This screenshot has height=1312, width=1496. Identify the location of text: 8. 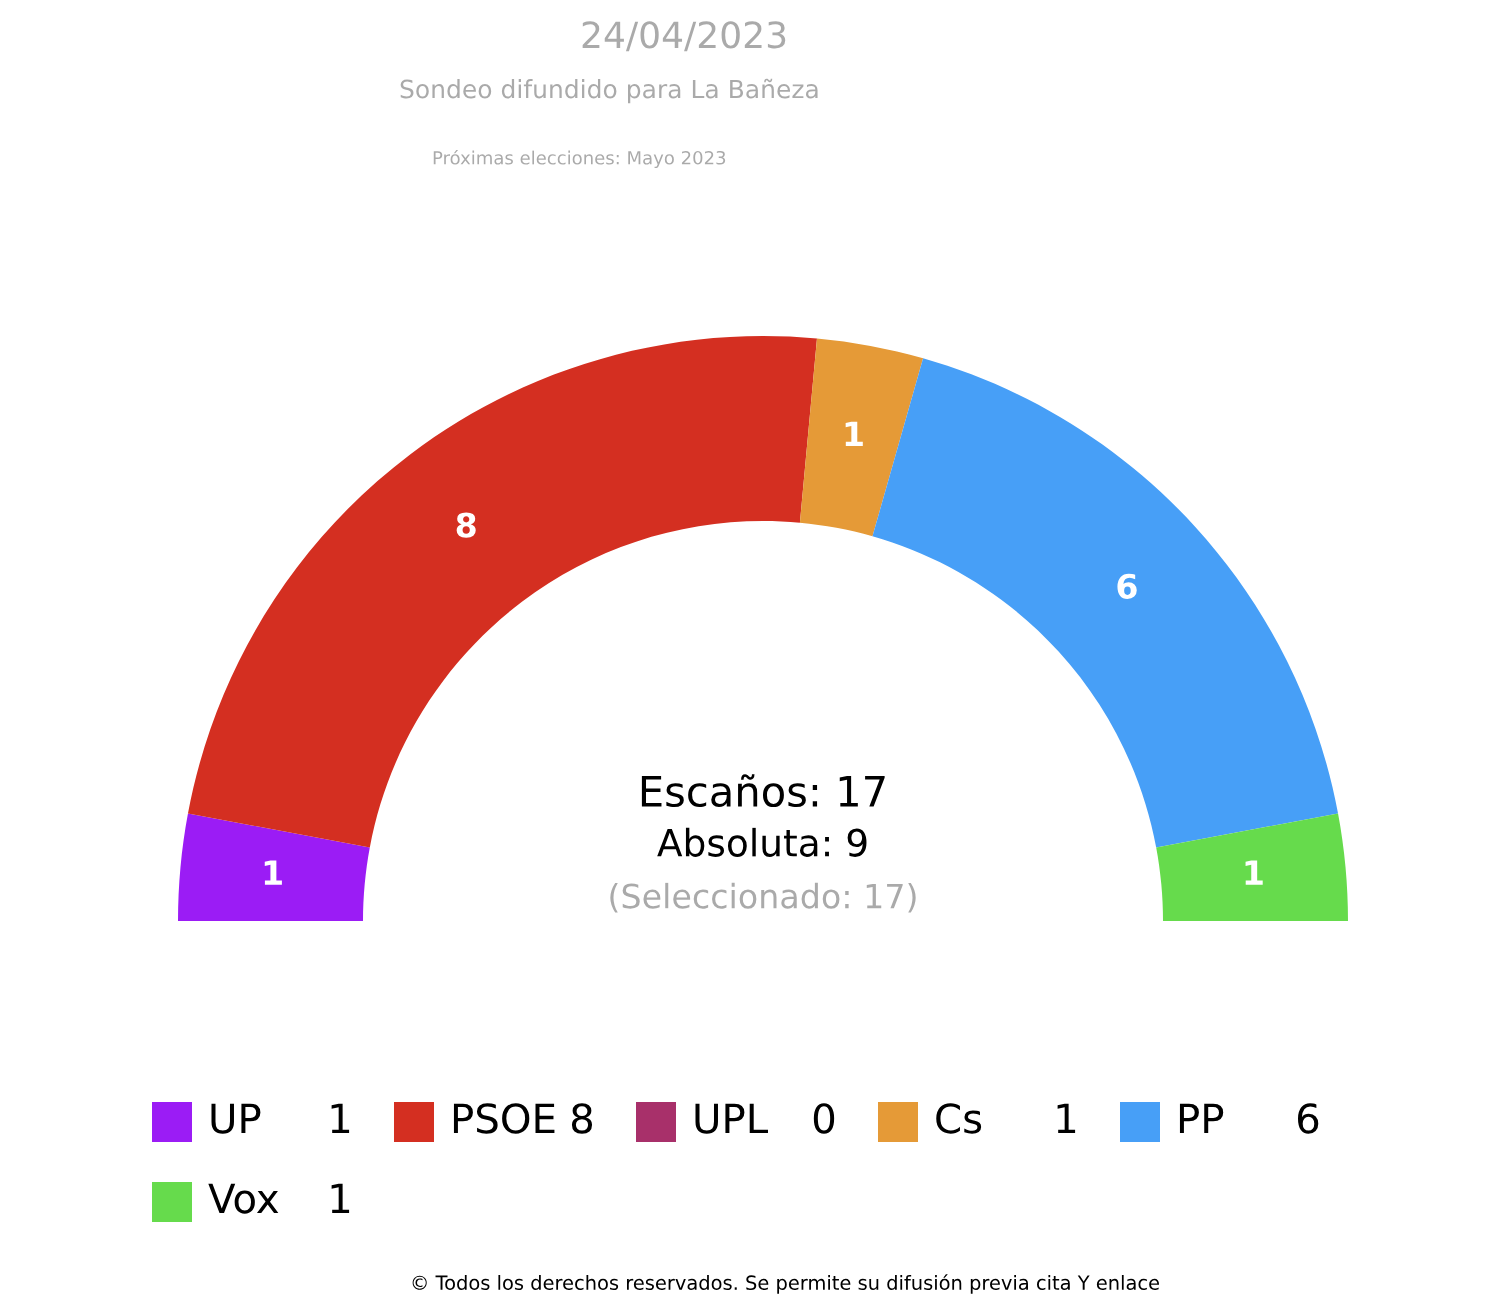
(582, 1118).